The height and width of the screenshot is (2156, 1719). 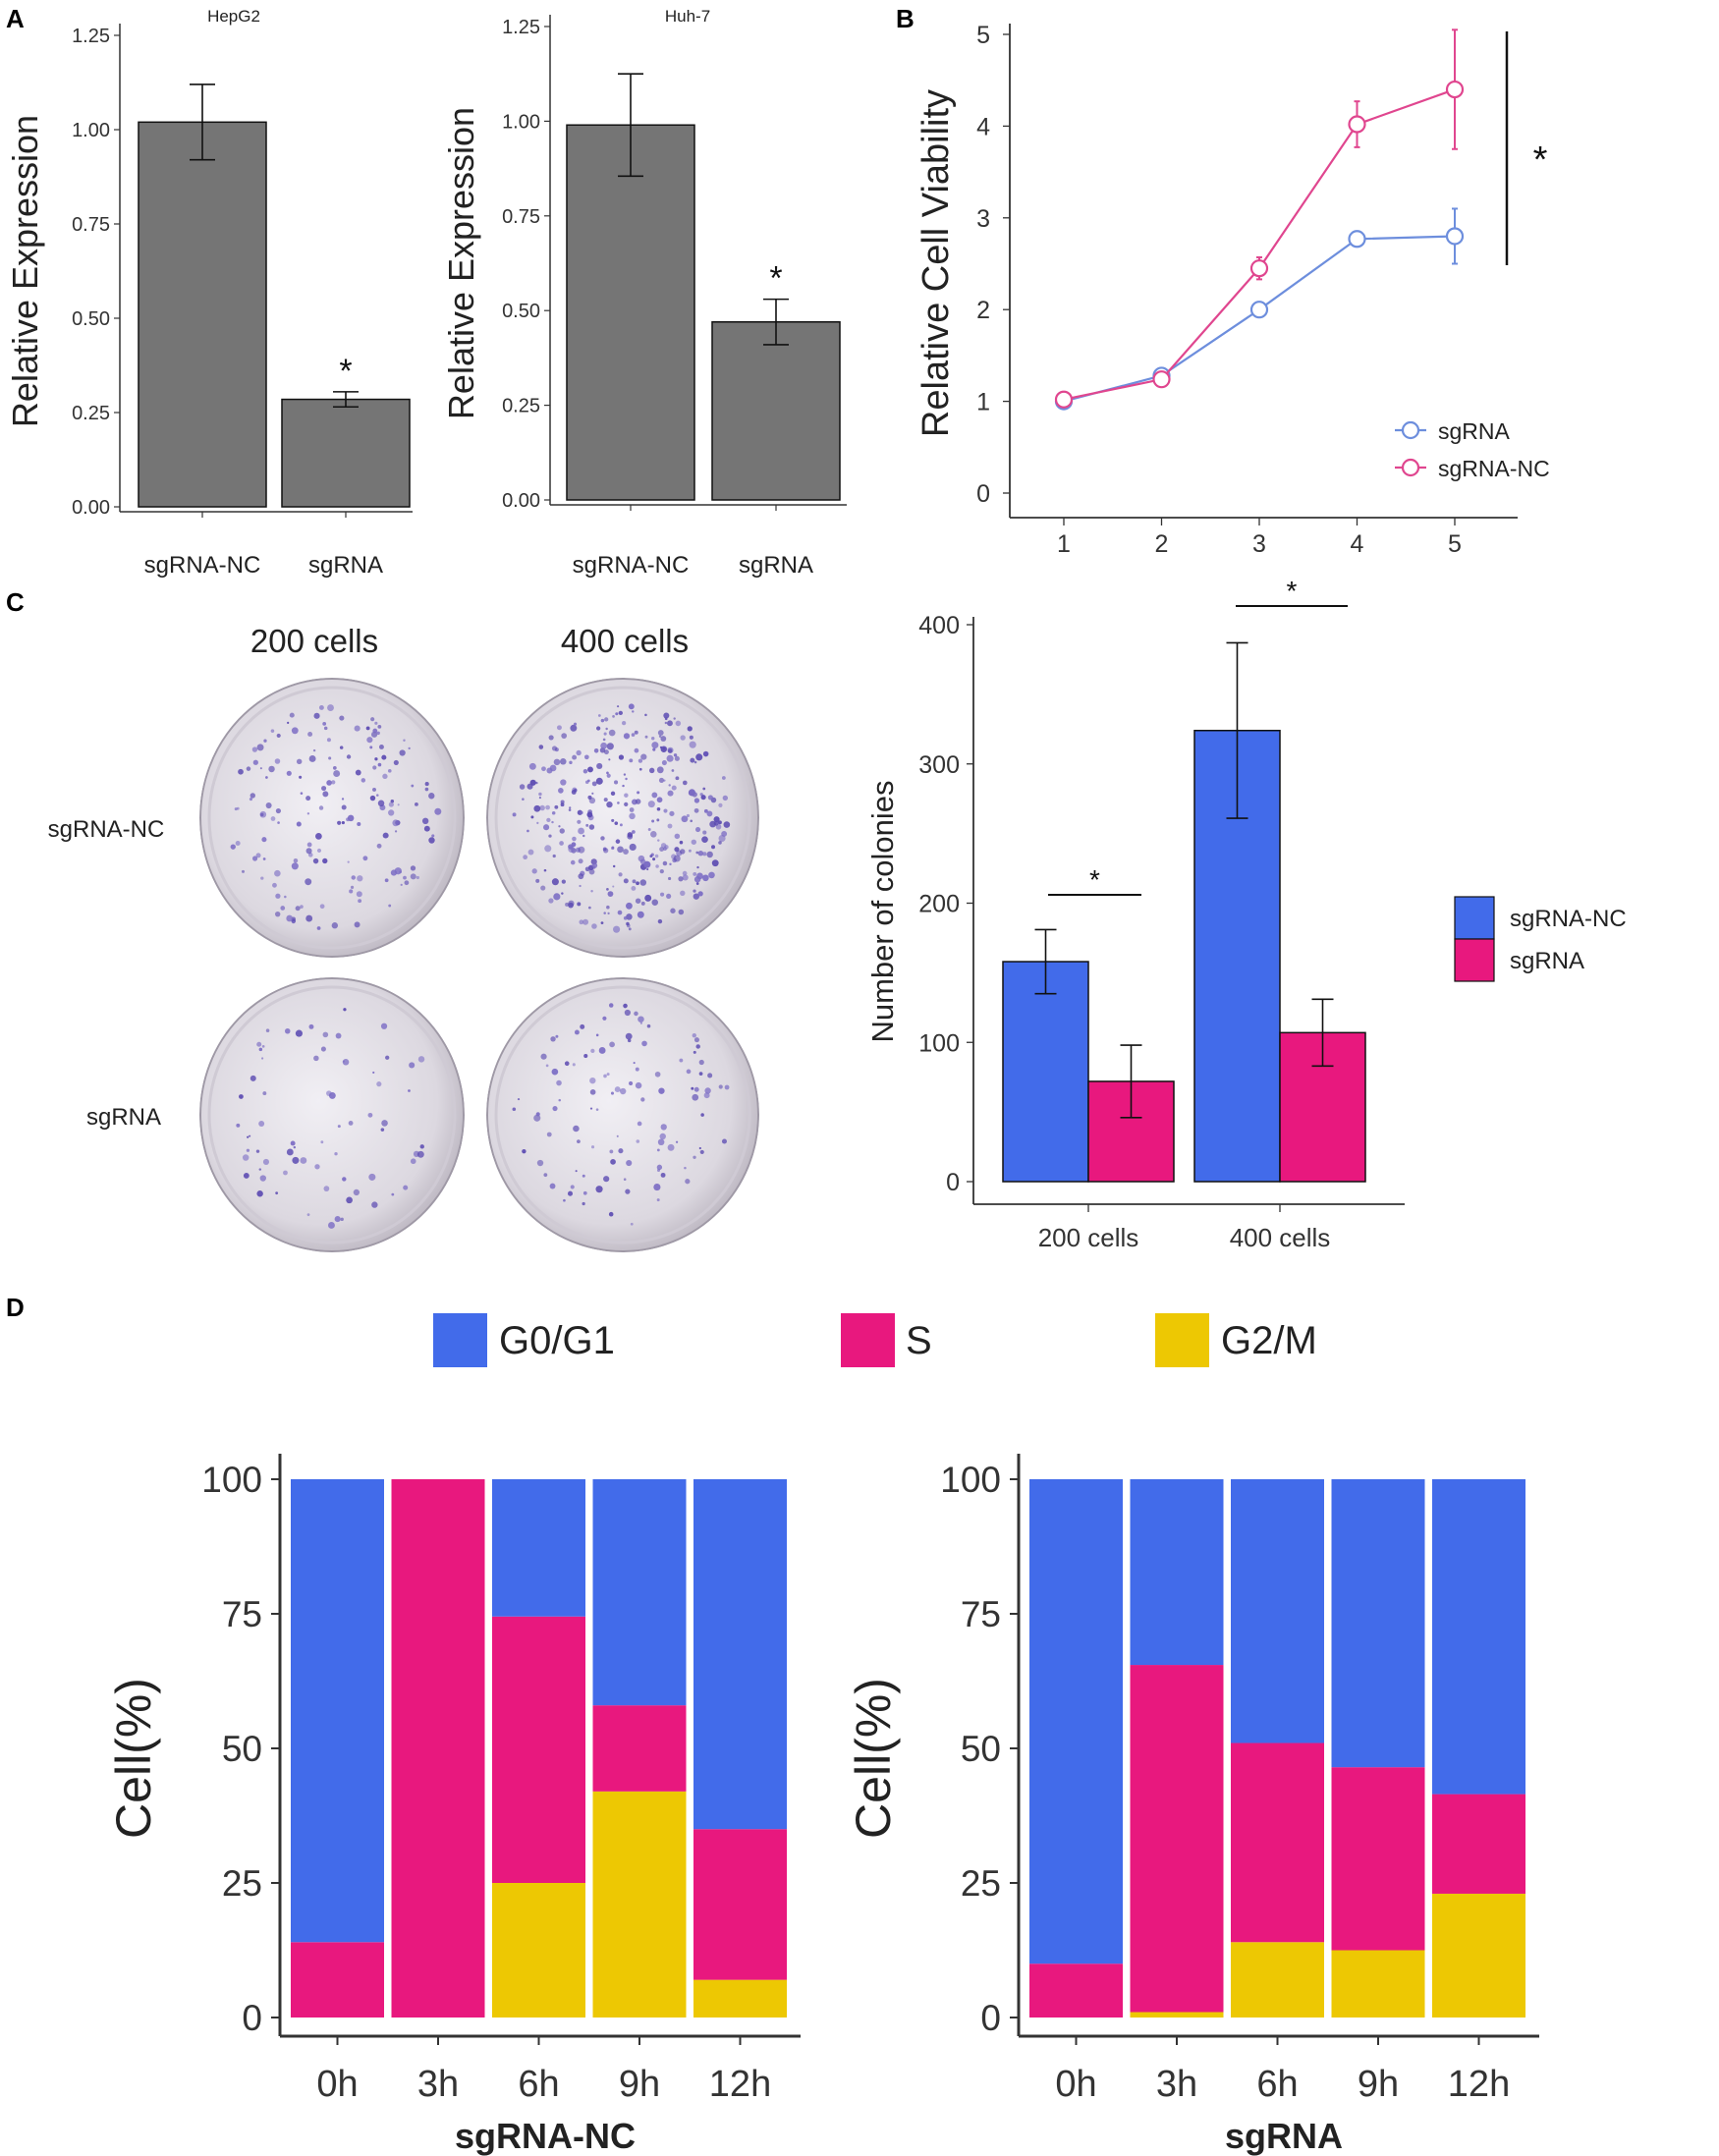 I want to click on y-tick-label: 200, so click(x=939, y=904).